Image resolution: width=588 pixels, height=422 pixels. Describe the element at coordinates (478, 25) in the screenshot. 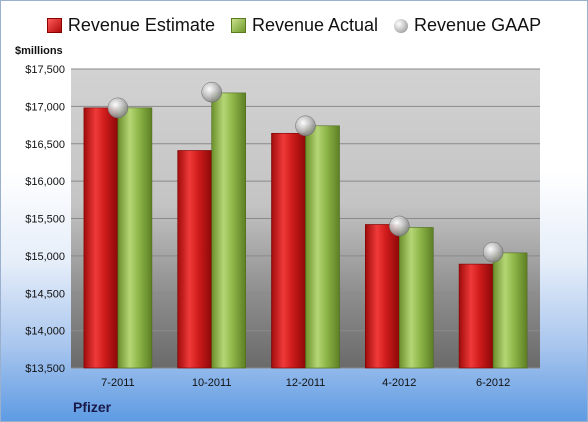

I see `legend-label-gaap: Revenue GAAP` at that location.